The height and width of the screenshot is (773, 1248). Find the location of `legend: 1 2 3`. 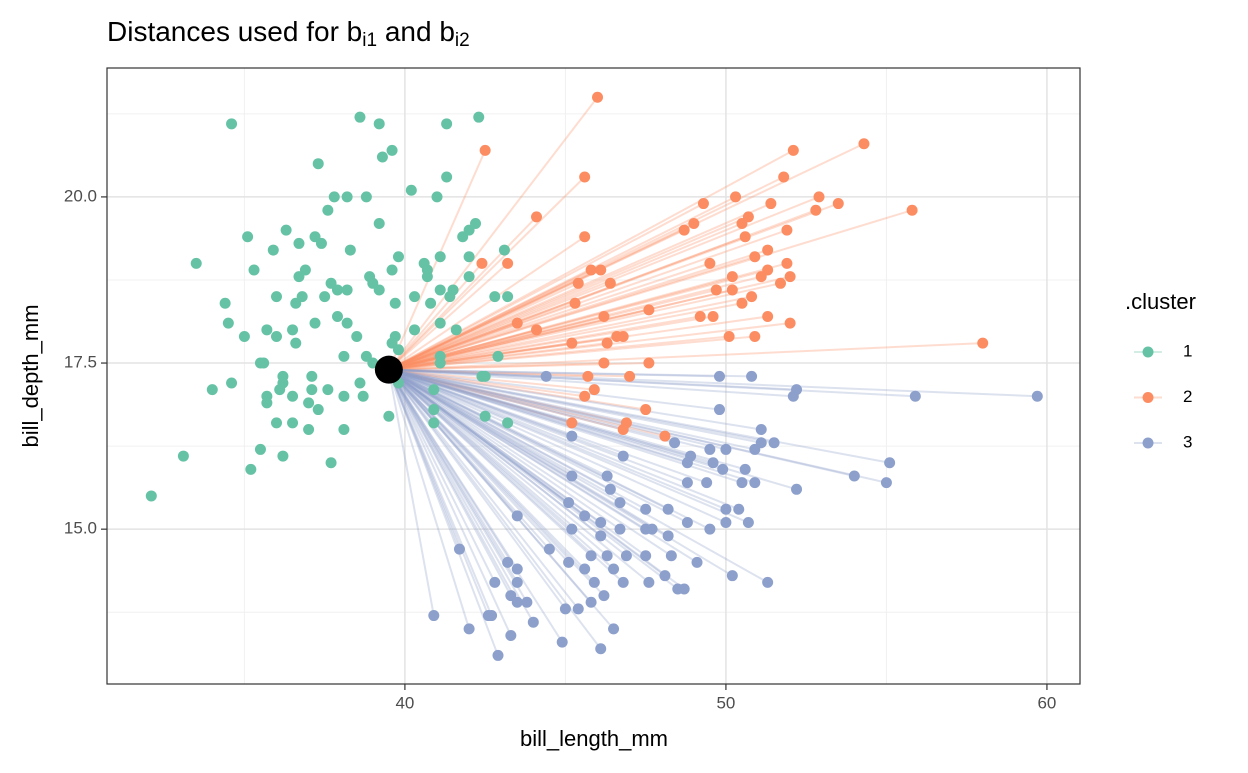

legend: 1 2 3 is located at coordinates (1163, 396).